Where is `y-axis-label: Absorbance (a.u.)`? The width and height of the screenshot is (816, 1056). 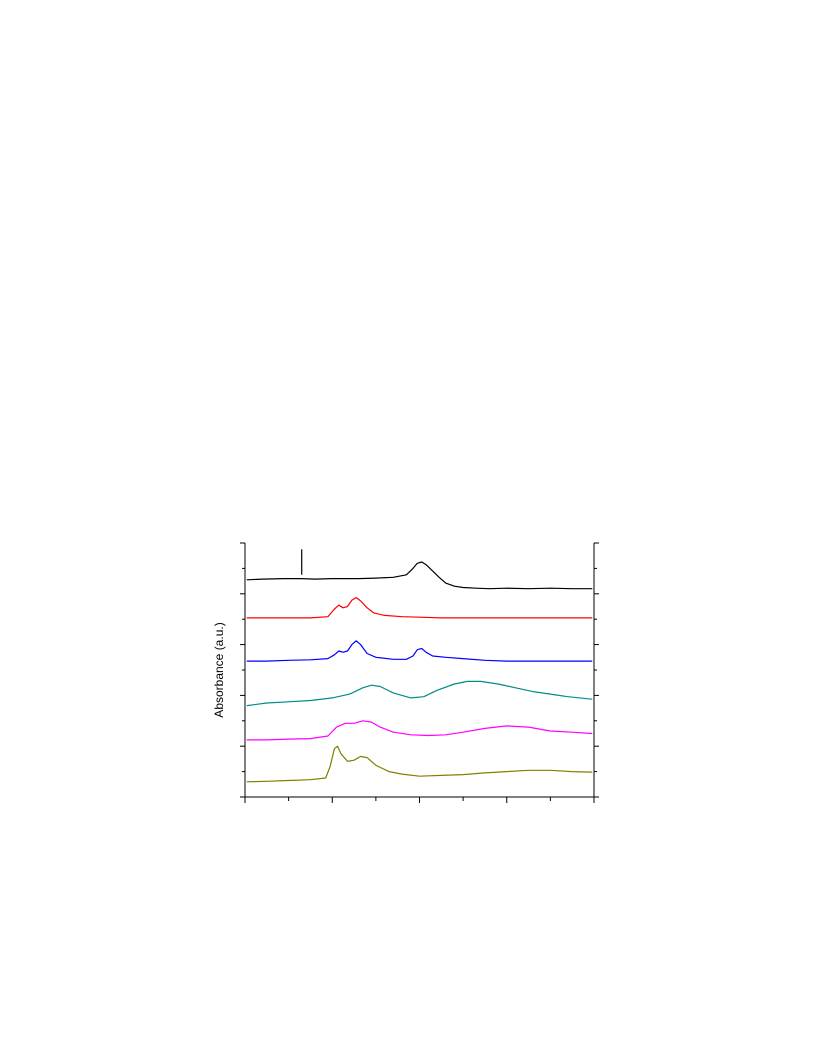
y-axis-label: Absorbance (a.u.) is located at coordinates (219, 669).